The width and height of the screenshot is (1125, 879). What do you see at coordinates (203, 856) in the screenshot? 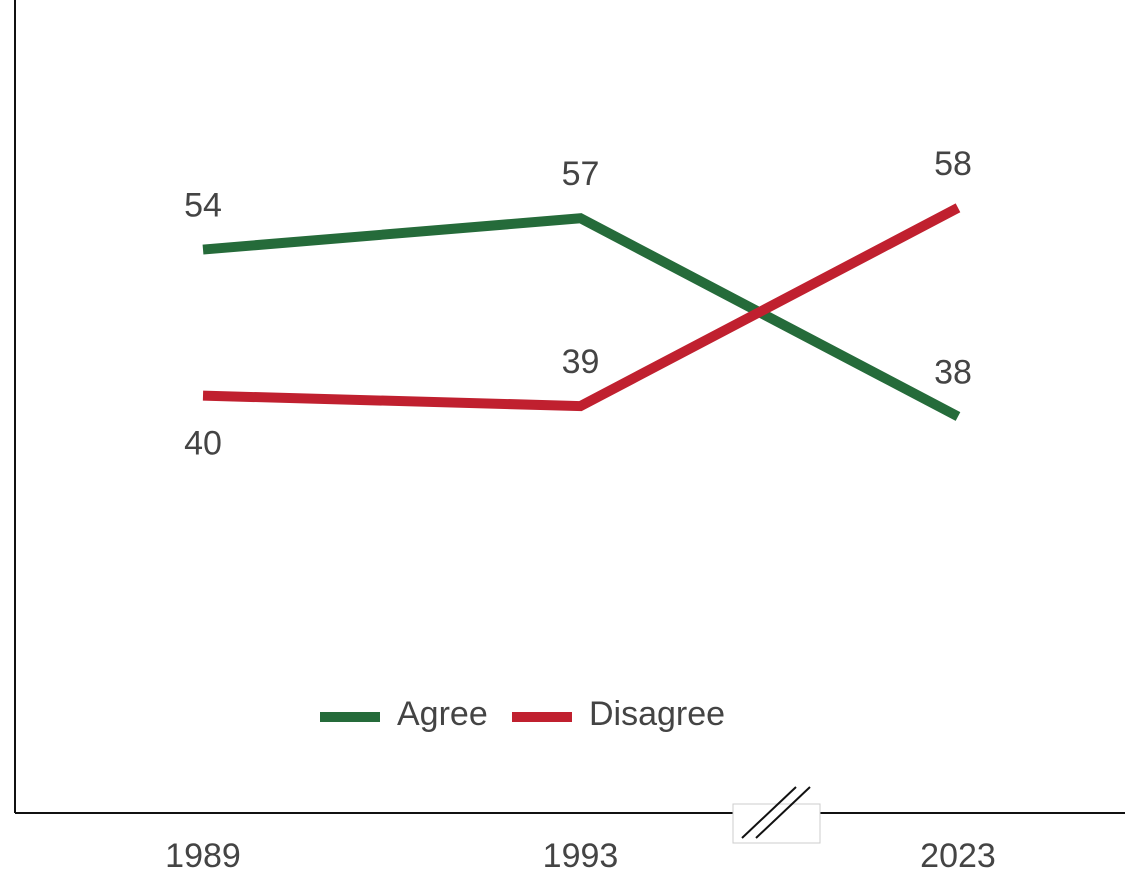
I see `x-tick-label: 1989` at bounding box center [203, 856].